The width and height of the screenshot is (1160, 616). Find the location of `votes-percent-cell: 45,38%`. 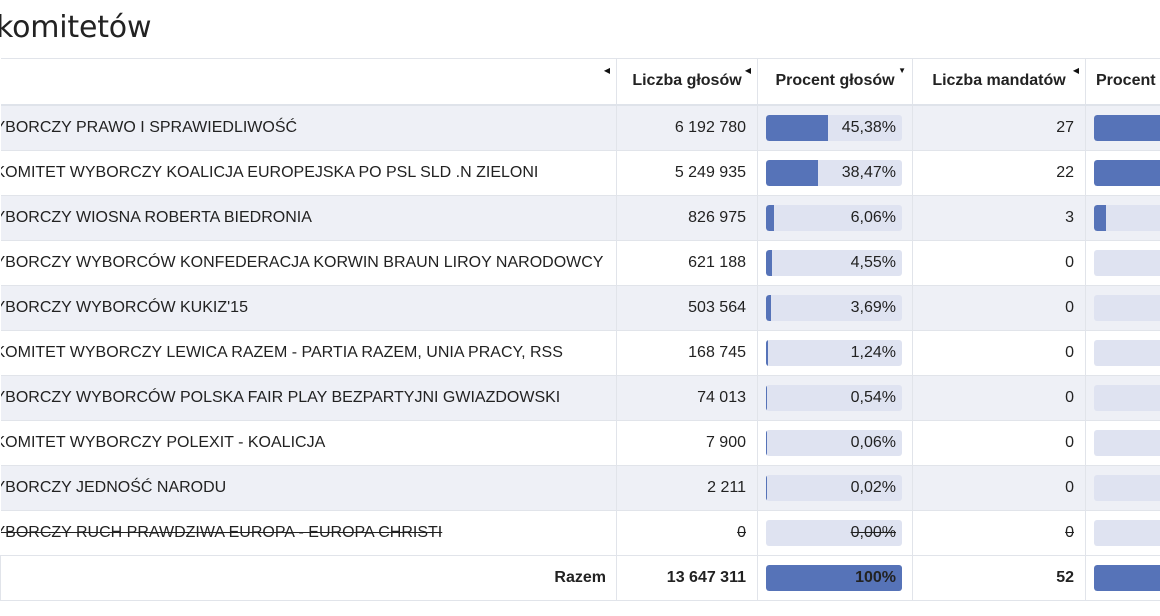

votes-percent-cell: 45,38% is located at coordinates (835, 127).